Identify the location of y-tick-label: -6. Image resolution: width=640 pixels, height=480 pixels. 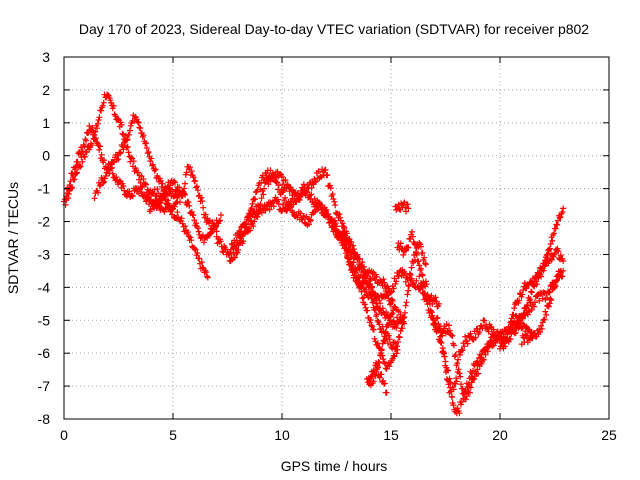
(44, 353).